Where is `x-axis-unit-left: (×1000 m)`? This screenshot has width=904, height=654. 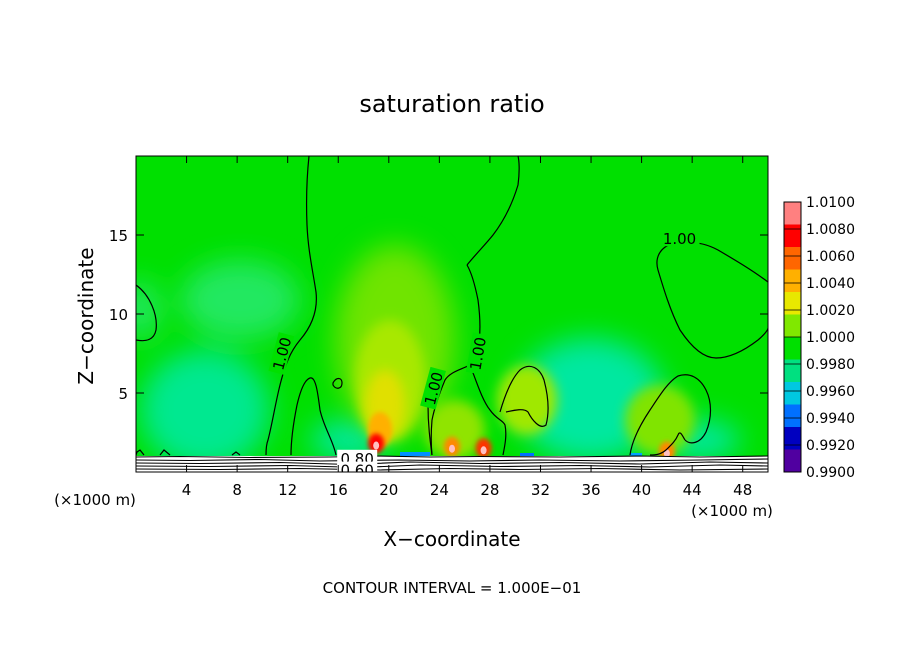 x-axis-unit-left: (×1000 m) is located at coordinates (95, 500).